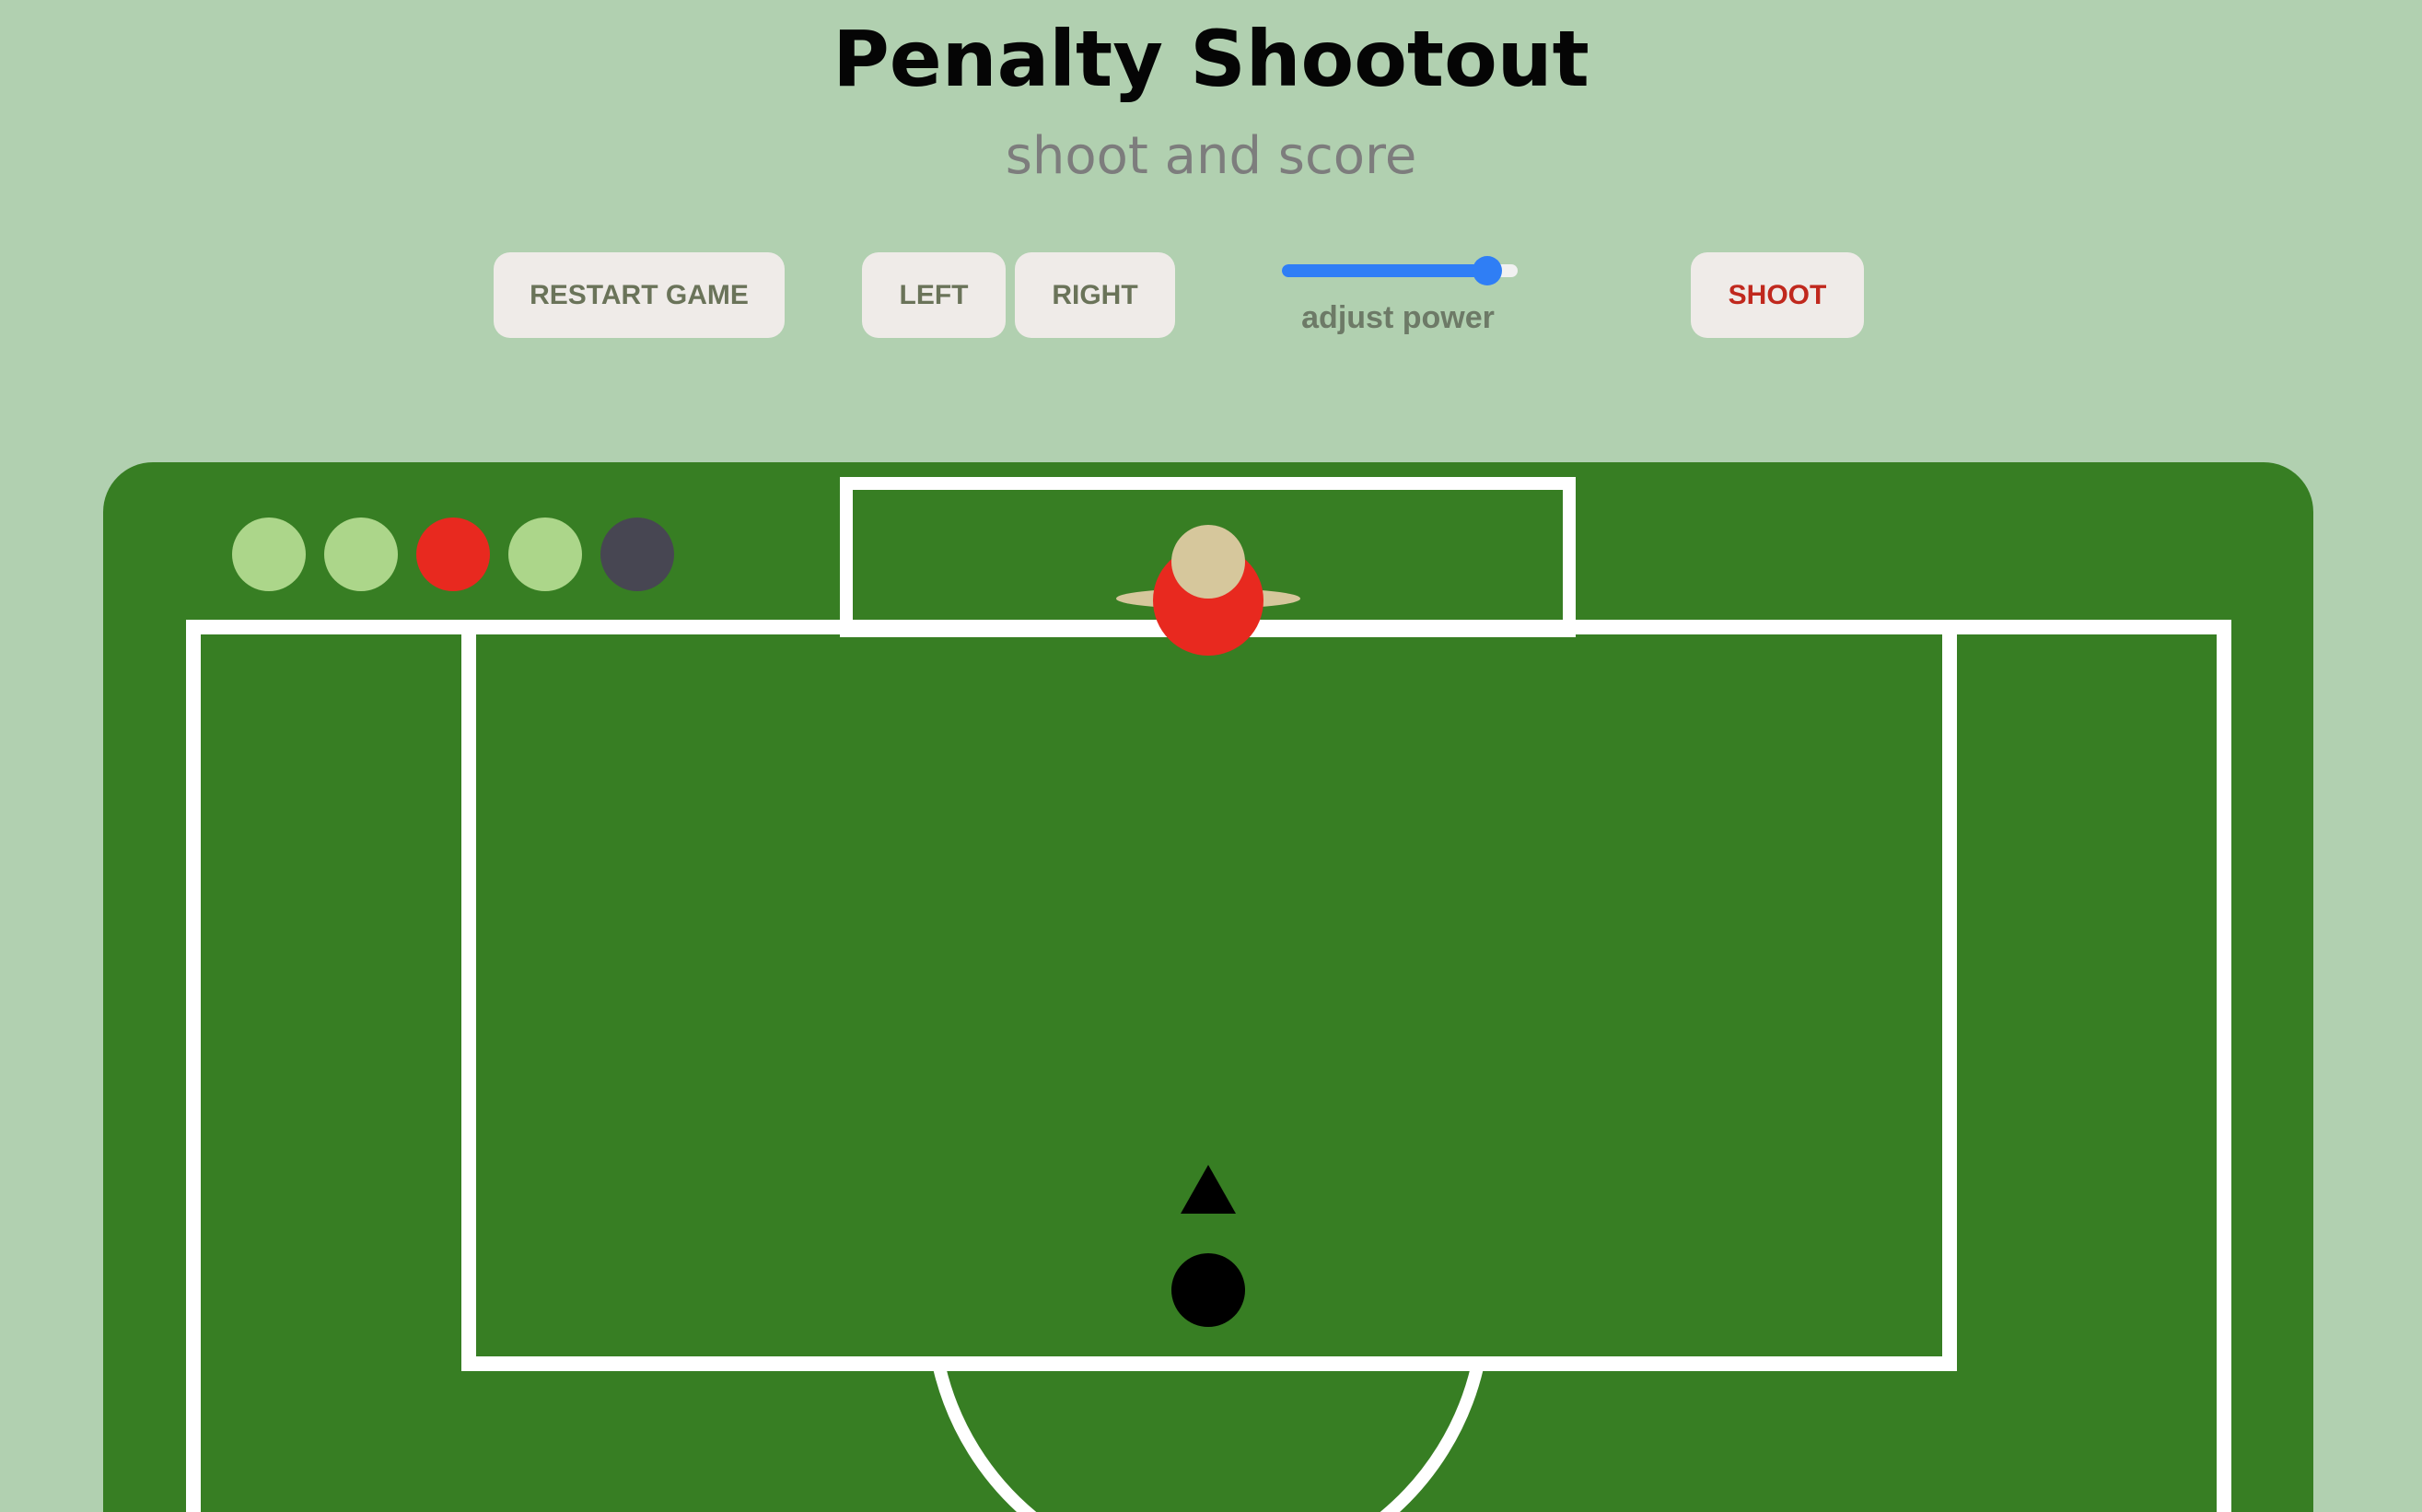  I want to click on restart-game-button: RESTART GAME, so click(639, 295).